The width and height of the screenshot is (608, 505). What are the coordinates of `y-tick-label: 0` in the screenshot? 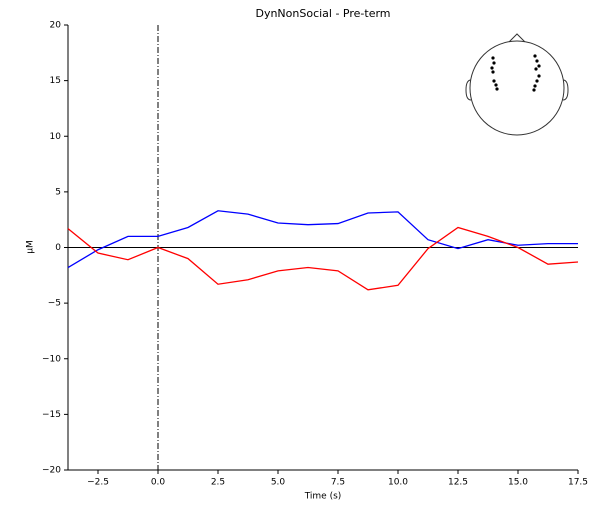 It's located at (58, 248).